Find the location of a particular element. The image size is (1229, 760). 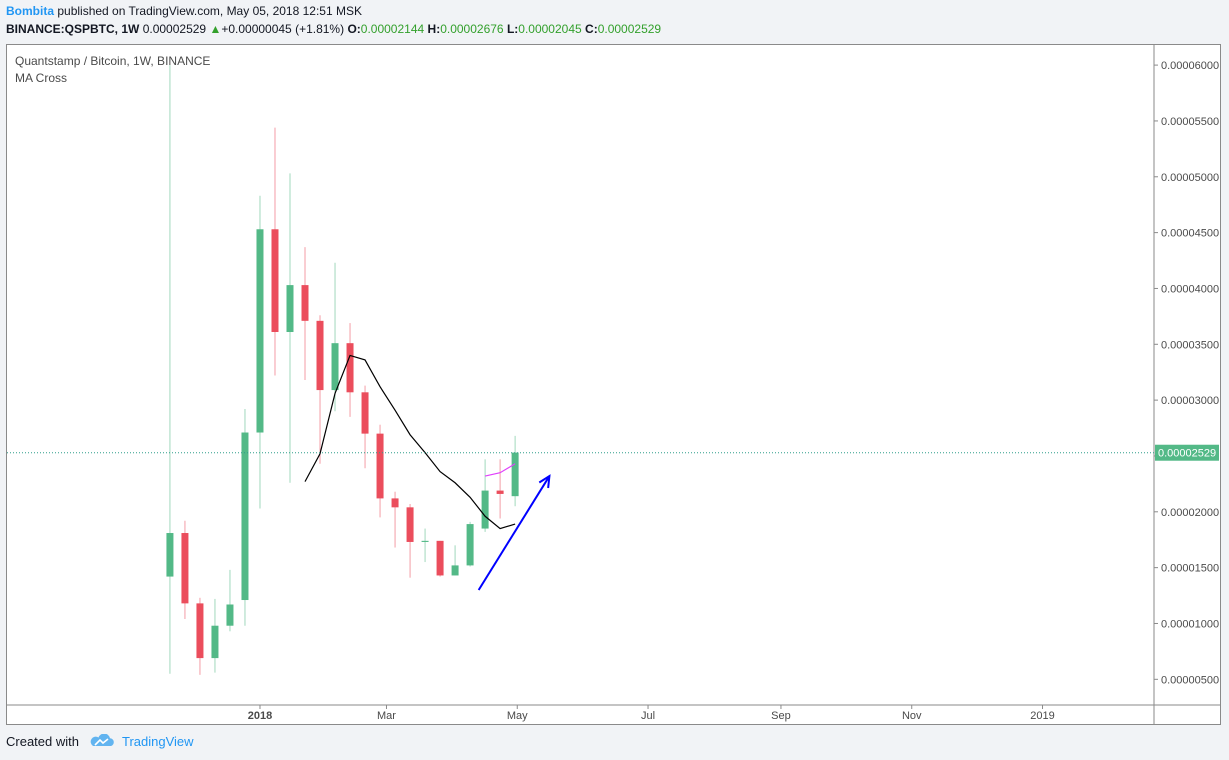

close-label: C: is located at coordinates (591, 29).